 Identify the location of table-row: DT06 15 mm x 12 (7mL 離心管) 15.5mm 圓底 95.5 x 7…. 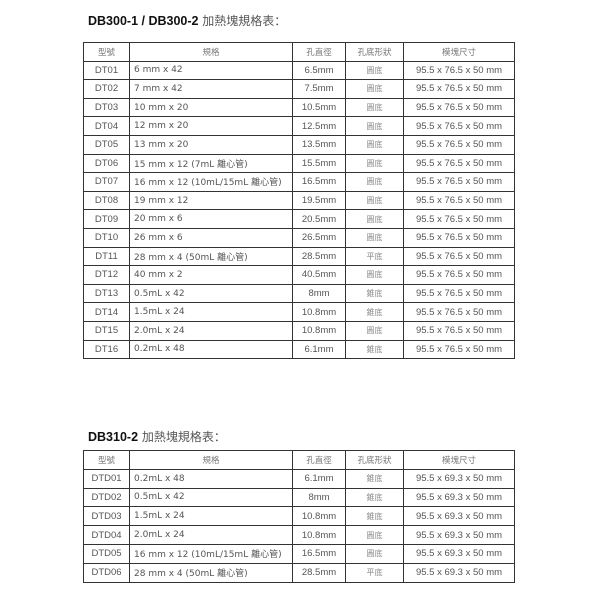
(299, 163).